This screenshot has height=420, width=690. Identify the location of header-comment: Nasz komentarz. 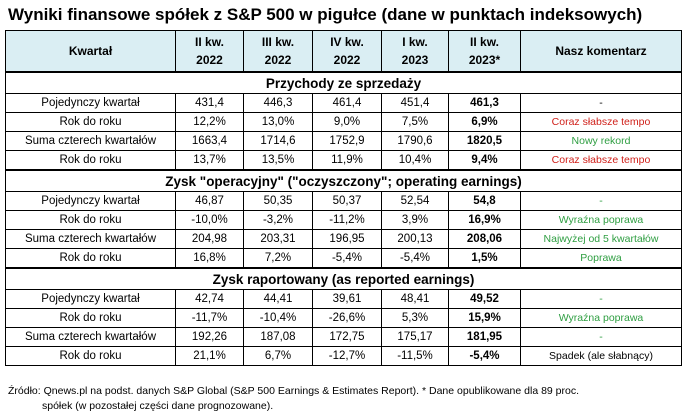
(601, 51).